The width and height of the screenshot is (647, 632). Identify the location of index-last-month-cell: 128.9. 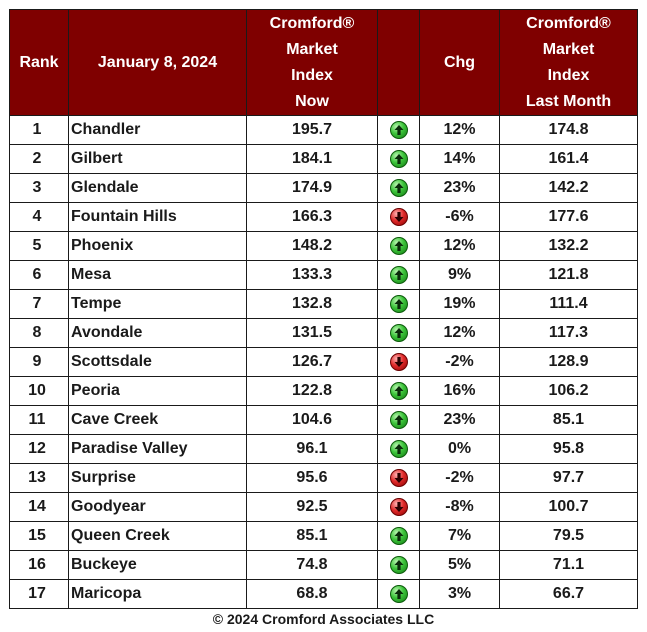
(568, 362).